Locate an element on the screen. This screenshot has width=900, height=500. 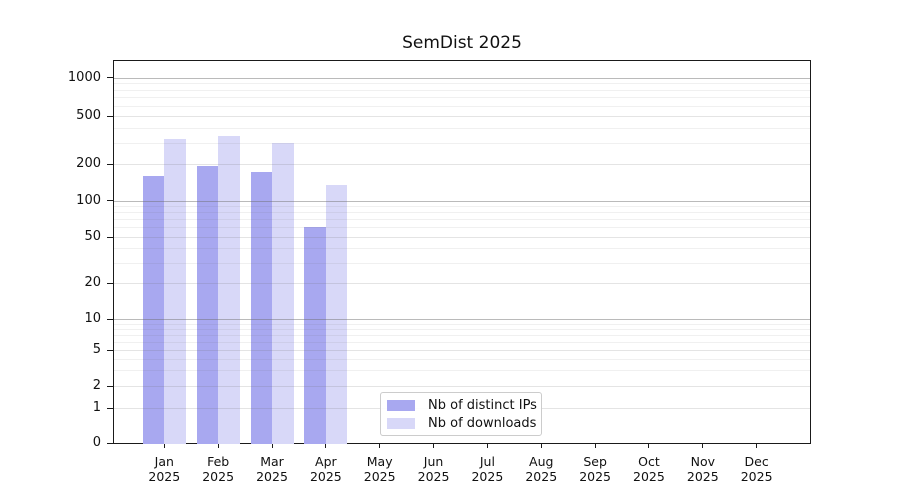
legend-swatch-distinct-ips is located at coordinates (401, 405).